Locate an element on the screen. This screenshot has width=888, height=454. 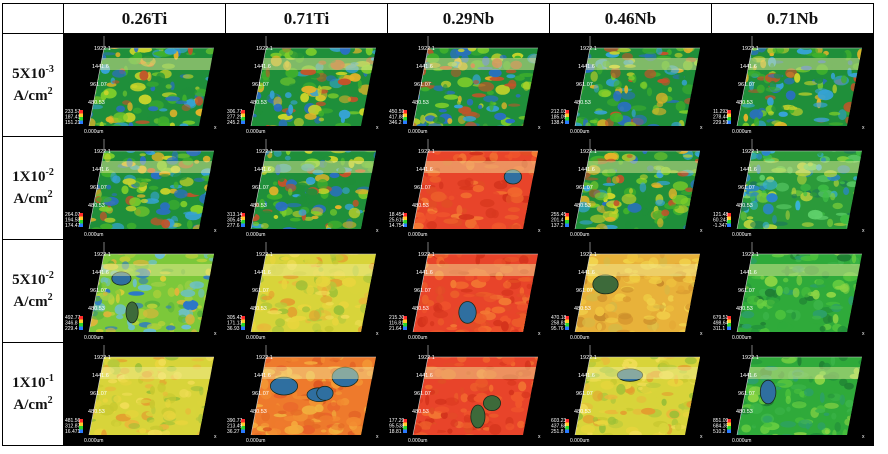
scale-label: 60.243 is located at coordinates (721, 221).